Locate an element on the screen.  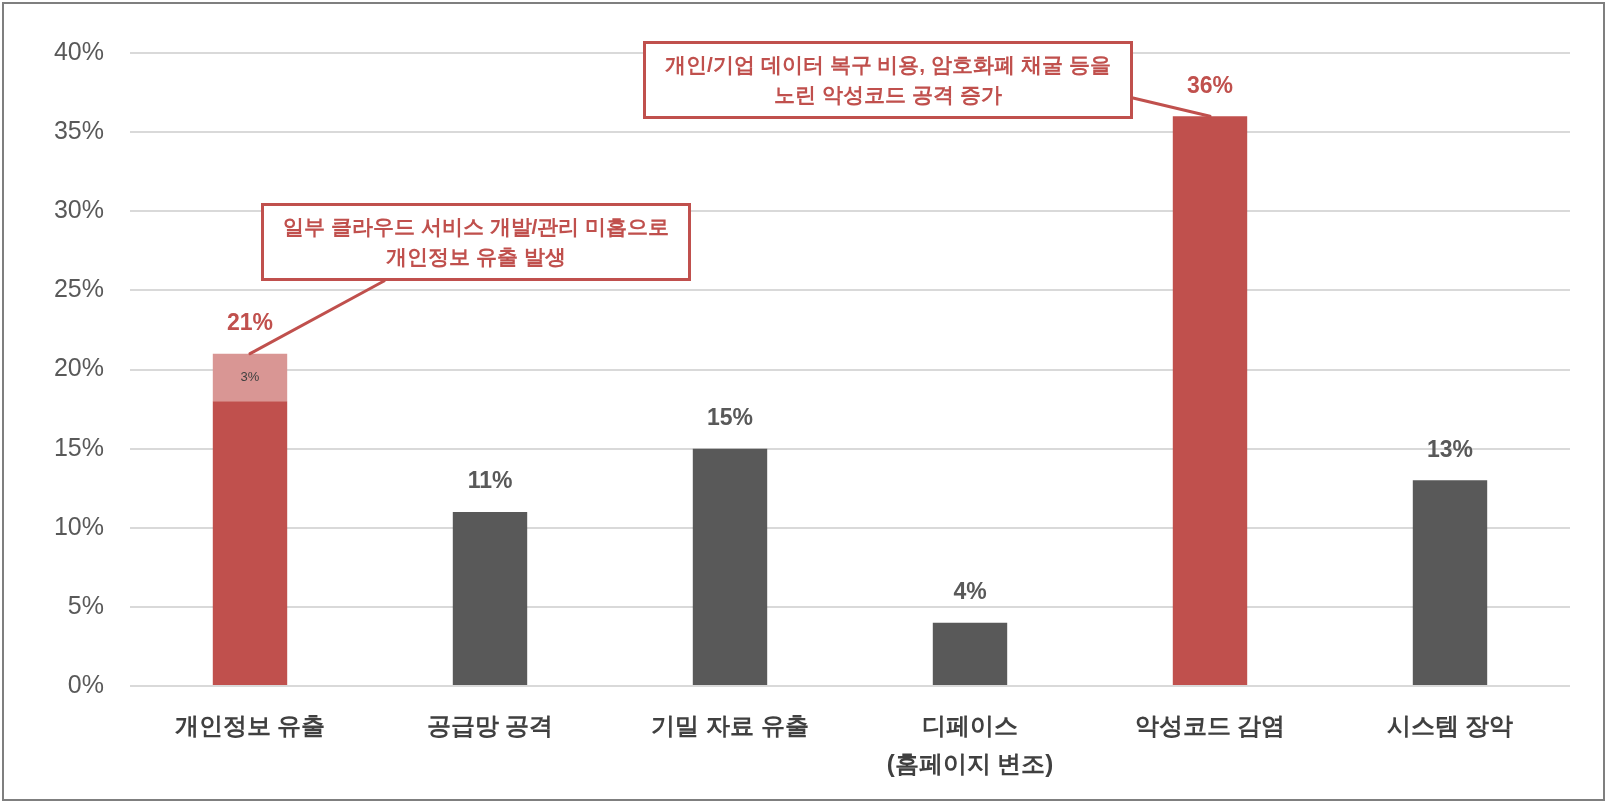
x-tick-label: 시스템 장악 is located at coordinates (1450, 725).